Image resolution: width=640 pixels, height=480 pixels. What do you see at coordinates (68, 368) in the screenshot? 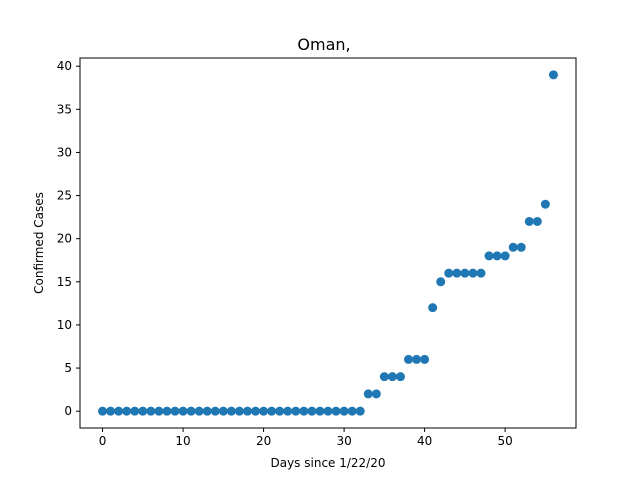
I see `y-tick-label: 5` at bounding box center [68, 368].